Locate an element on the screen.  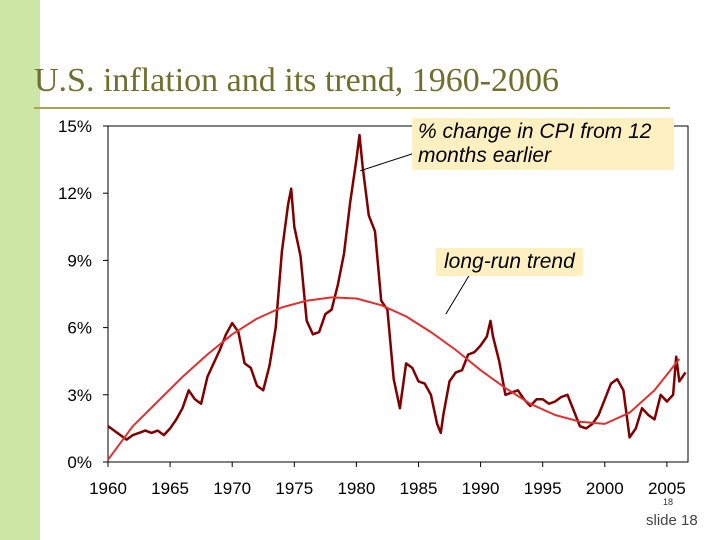
x-tick-label: 1990 is located at coordinates (481, 488).